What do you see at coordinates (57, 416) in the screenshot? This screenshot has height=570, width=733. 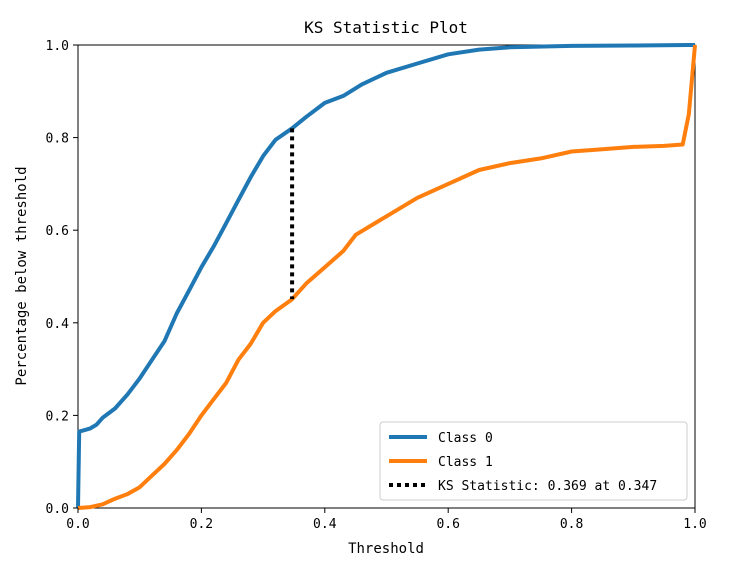 I see `y-tick-label: 0.2` at bounding box center [57, 416].